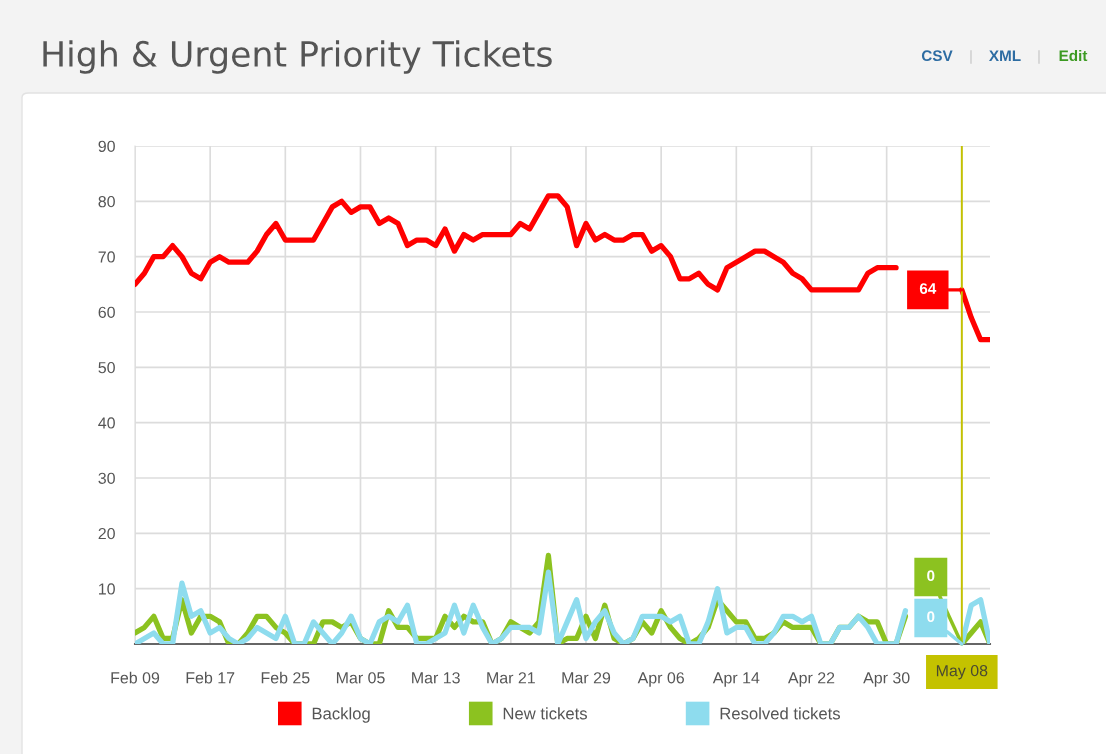  I want to click on annotation: 64, so click(928, 288).